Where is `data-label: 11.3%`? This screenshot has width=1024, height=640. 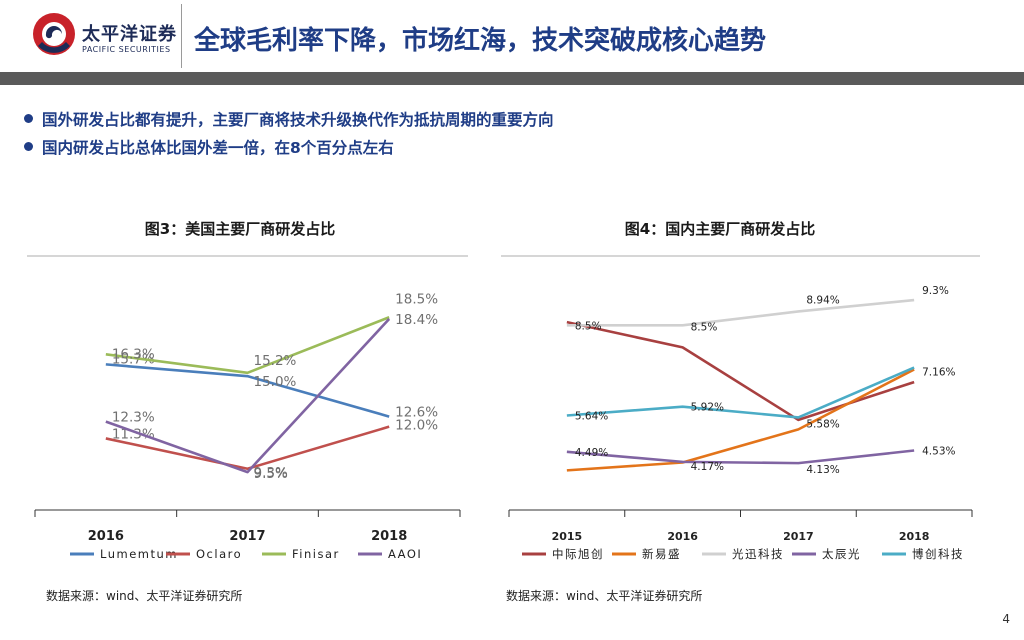 data-label: 11.3% is located at coordinates (133, 434).